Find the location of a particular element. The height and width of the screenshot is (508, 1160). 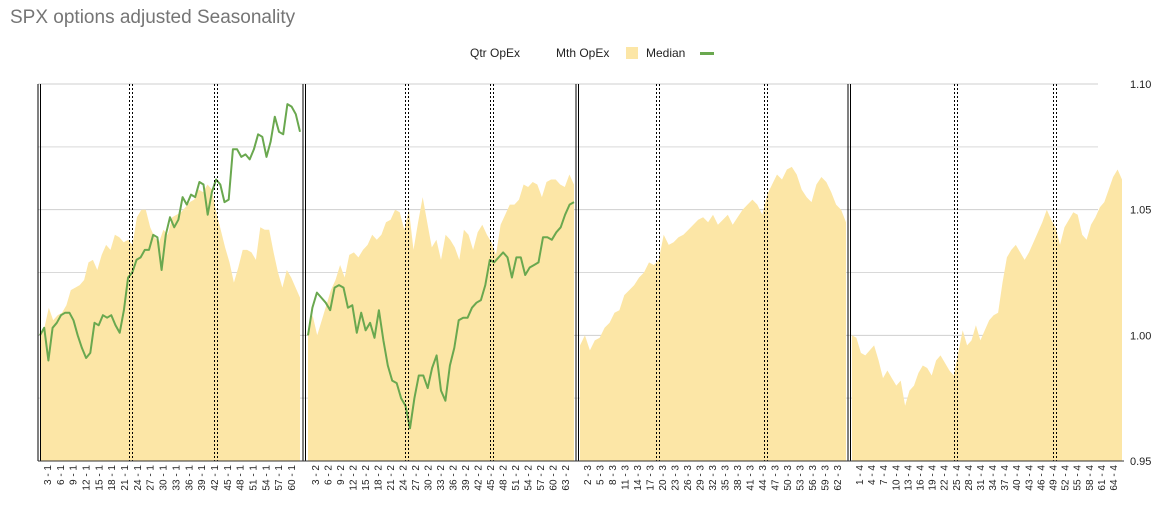

x-tick-label: 42 - 2 is located at coordinates (479, 478).